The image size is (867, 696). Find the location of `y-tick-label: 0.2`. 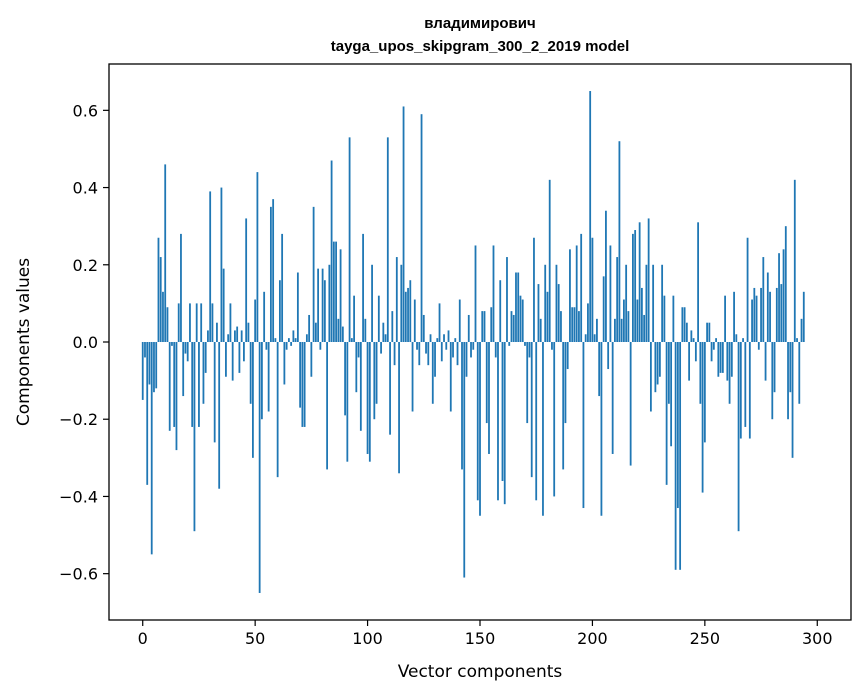

y-tick-label: 0.2 is located at coordinates (85, 265).